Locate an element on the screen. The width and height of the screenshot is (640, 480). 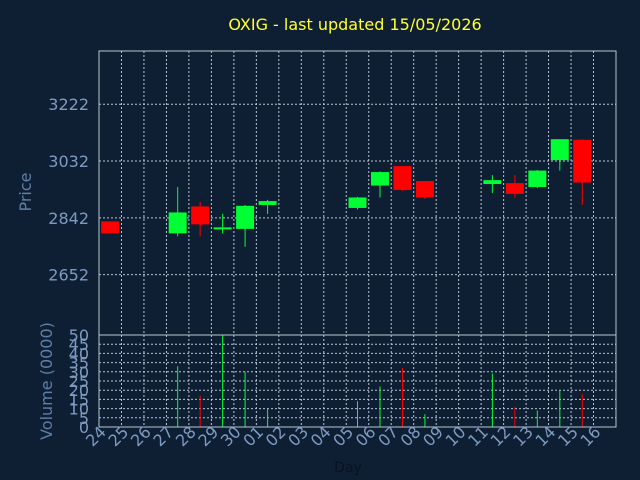
price-y-tick-labels: 2652 2842 3032 3222 is located at coordinates (68, 189).